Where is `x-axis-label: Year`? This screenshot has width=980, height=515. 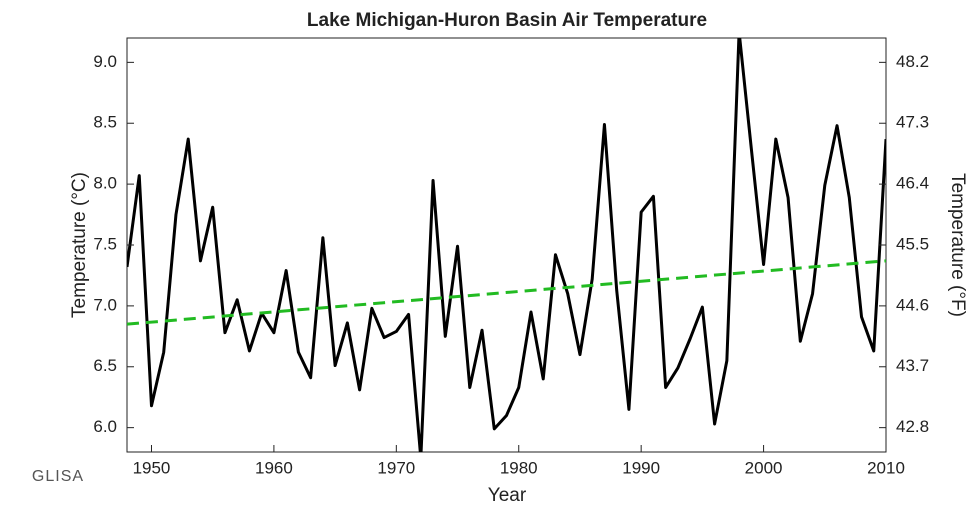 x-axis-label: Year is located at coordinates (507, 495).